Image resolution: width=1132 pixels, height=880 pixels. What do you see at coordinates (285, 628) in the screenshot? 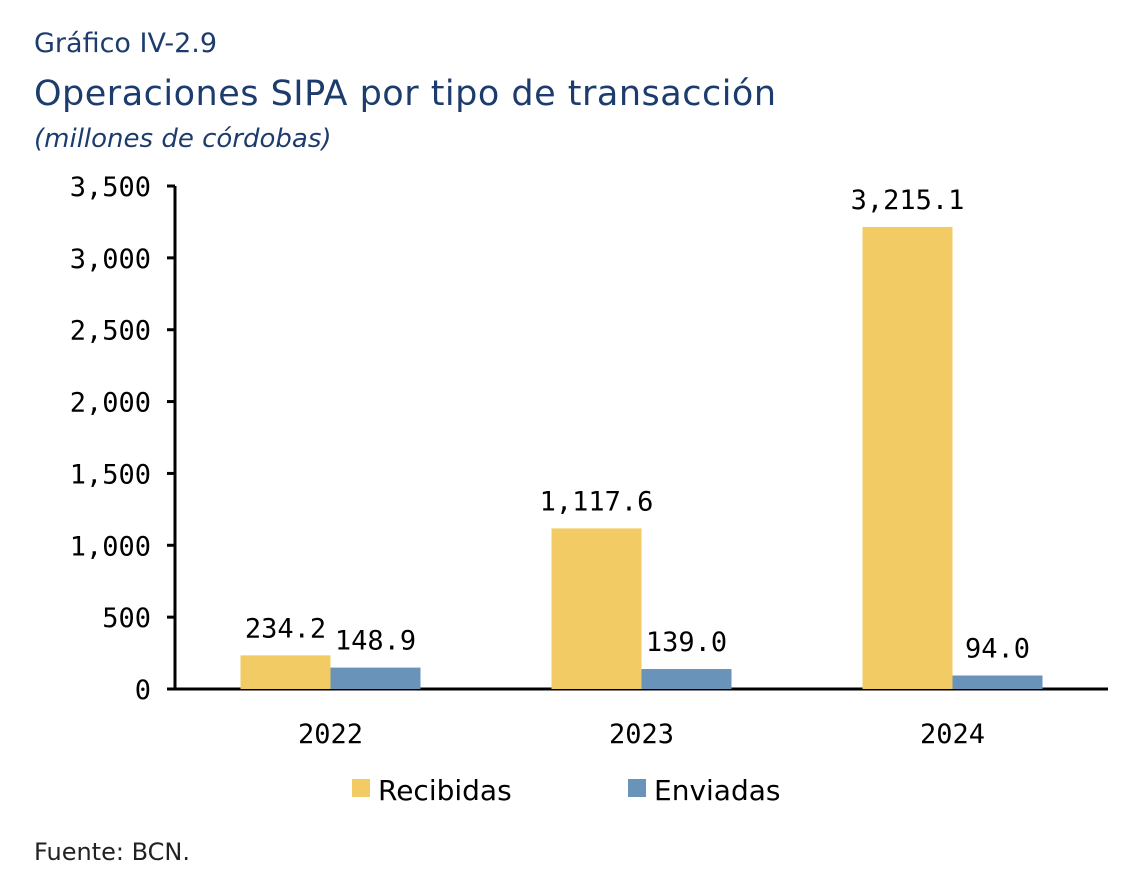
I see `data-label: 234.2` at bounding box center [285, 628].